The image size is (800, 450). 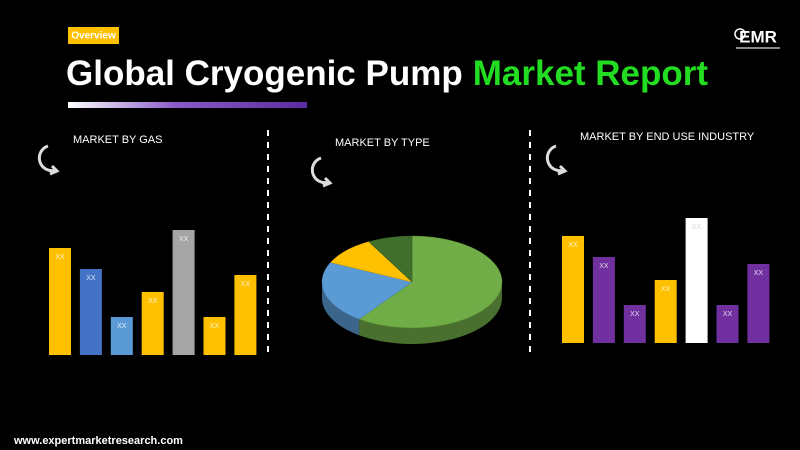 I want to click on title-green: Market Report, so click(x=591, y=73).